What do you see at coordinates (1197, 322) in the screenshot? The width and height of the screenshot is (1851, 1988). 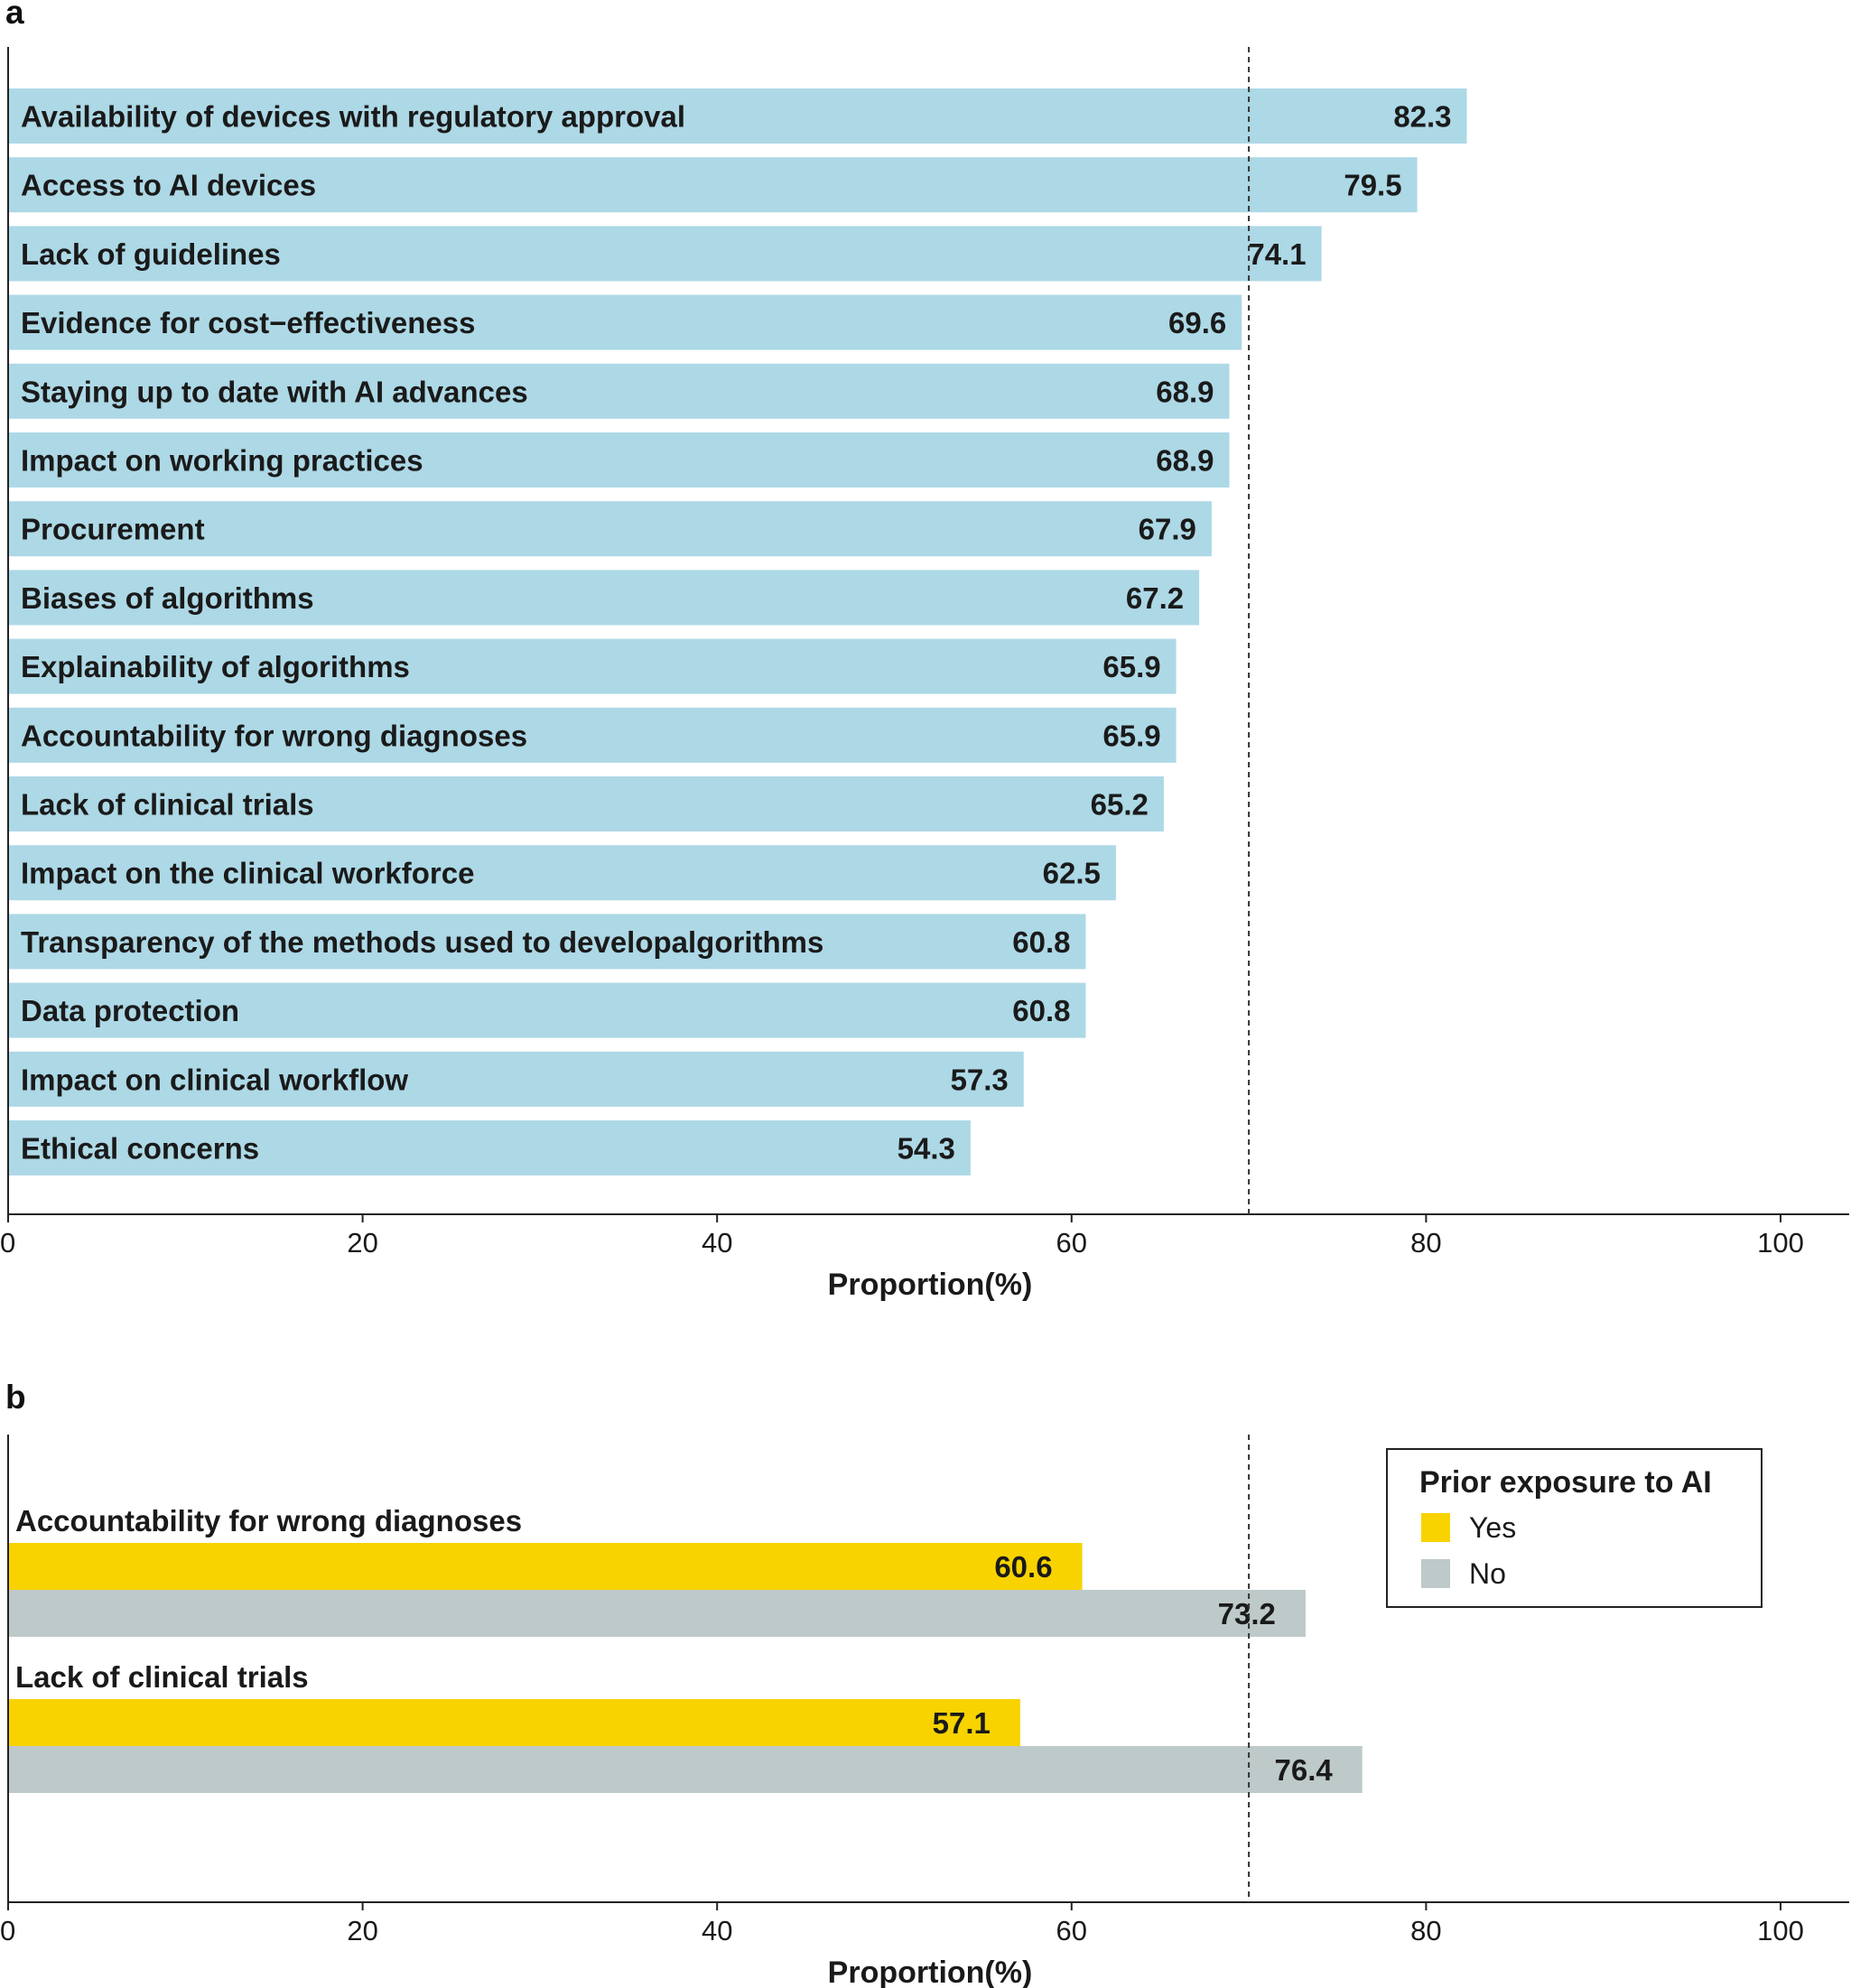 I see `bar-value-label: 69.6` at bounding box center [1197, 322].